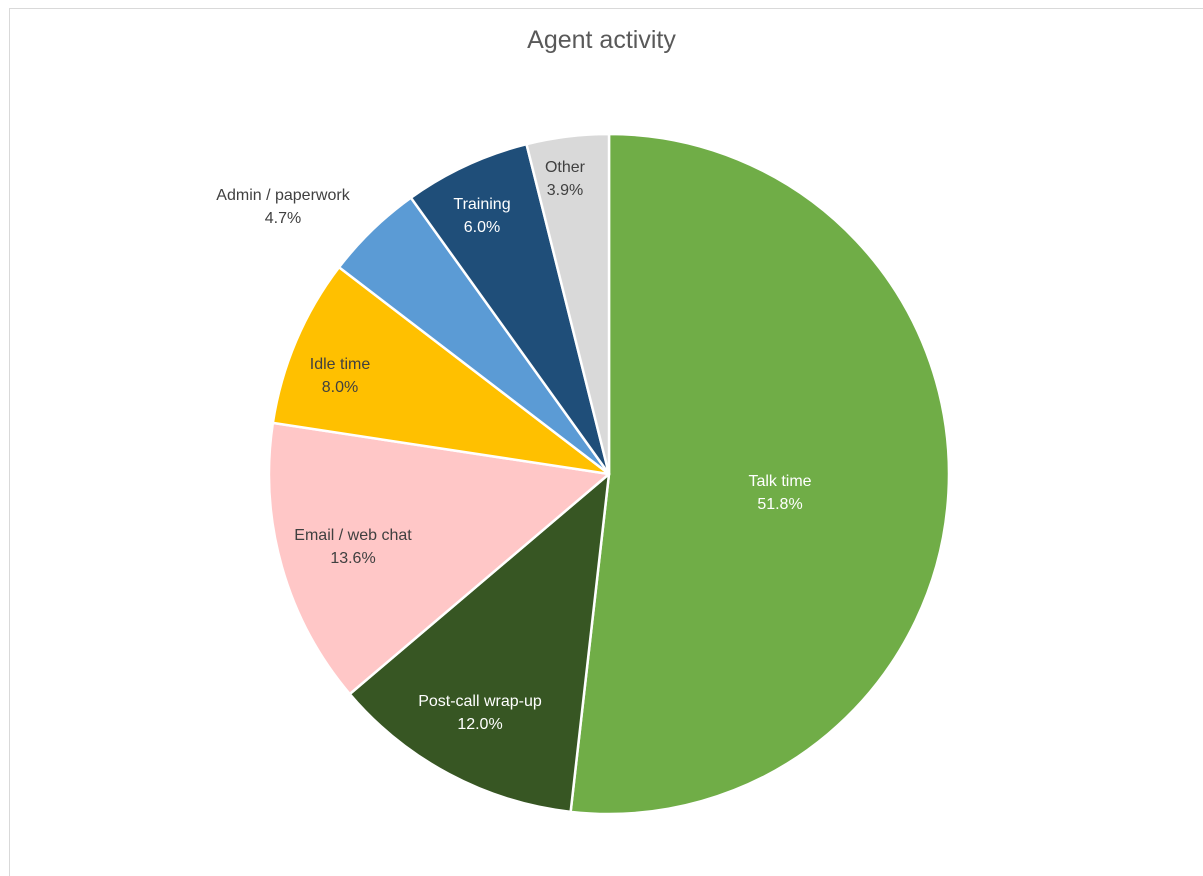 Image resolution: width=1203 pixels, height=876 pixels. Describe the element at coordinates (340, 387) in the screenshot. I see `data-label-percent: 8.0%` at that location.